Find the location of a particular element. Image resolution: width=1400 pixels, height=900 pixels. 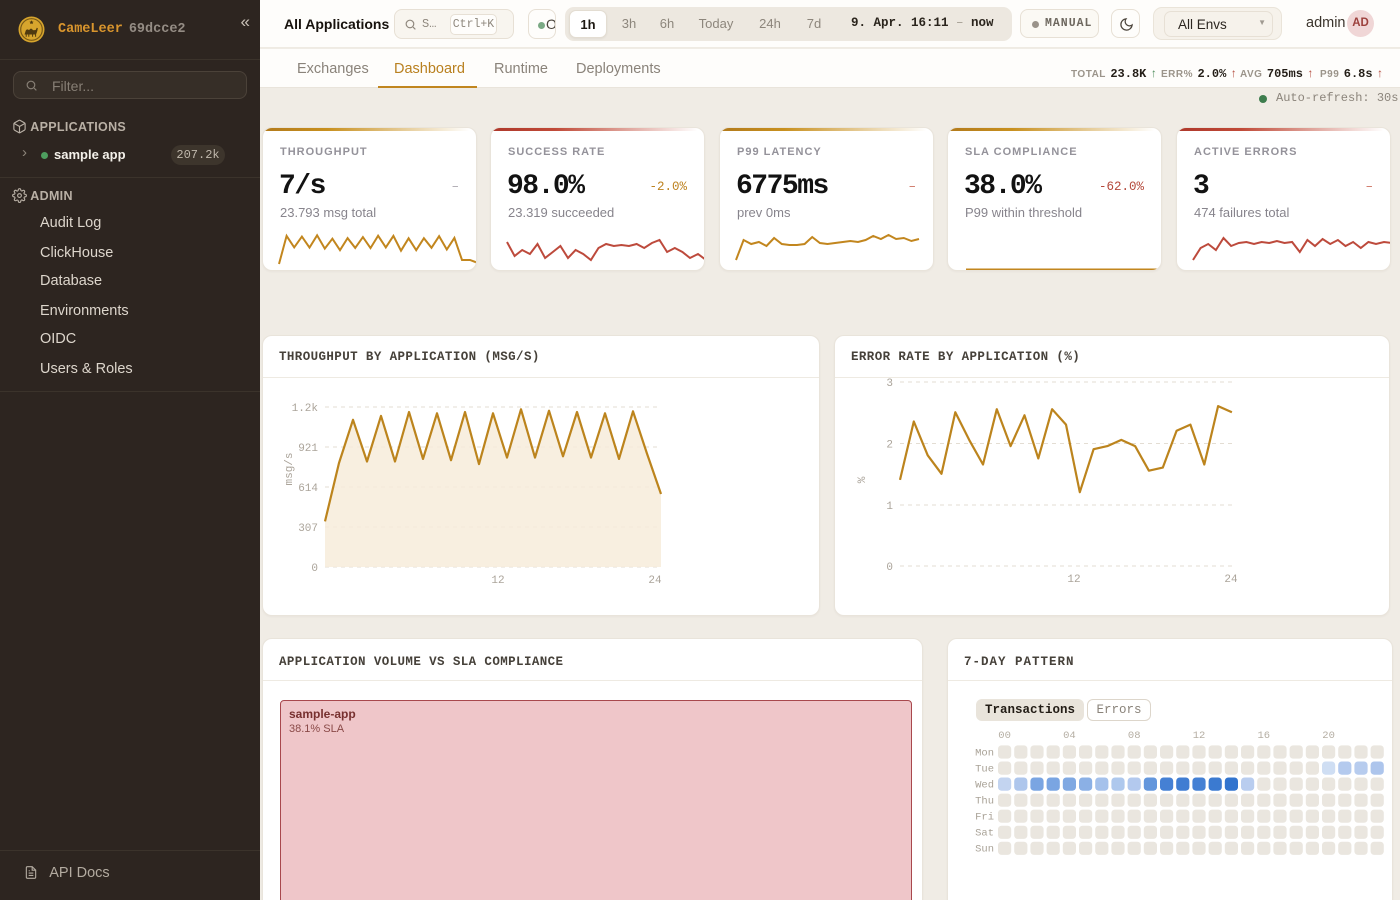

svg-text: 20 is located at coordinates (1328, 736).